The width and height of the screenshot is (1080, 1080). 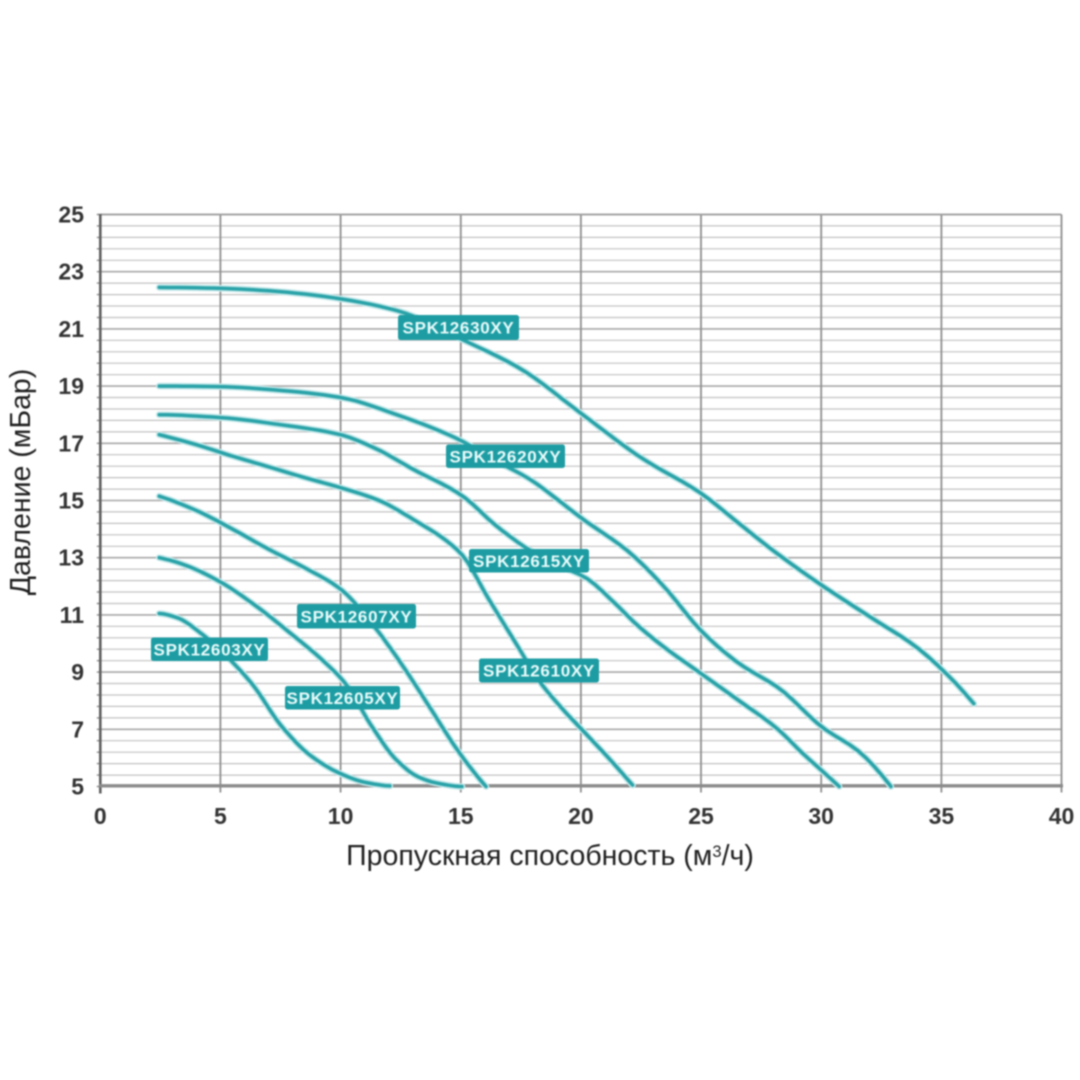 What do you see at coordinates (71, 443) in the screenshot?
I see `svg-text: 17` at bounding box center [71, 443].